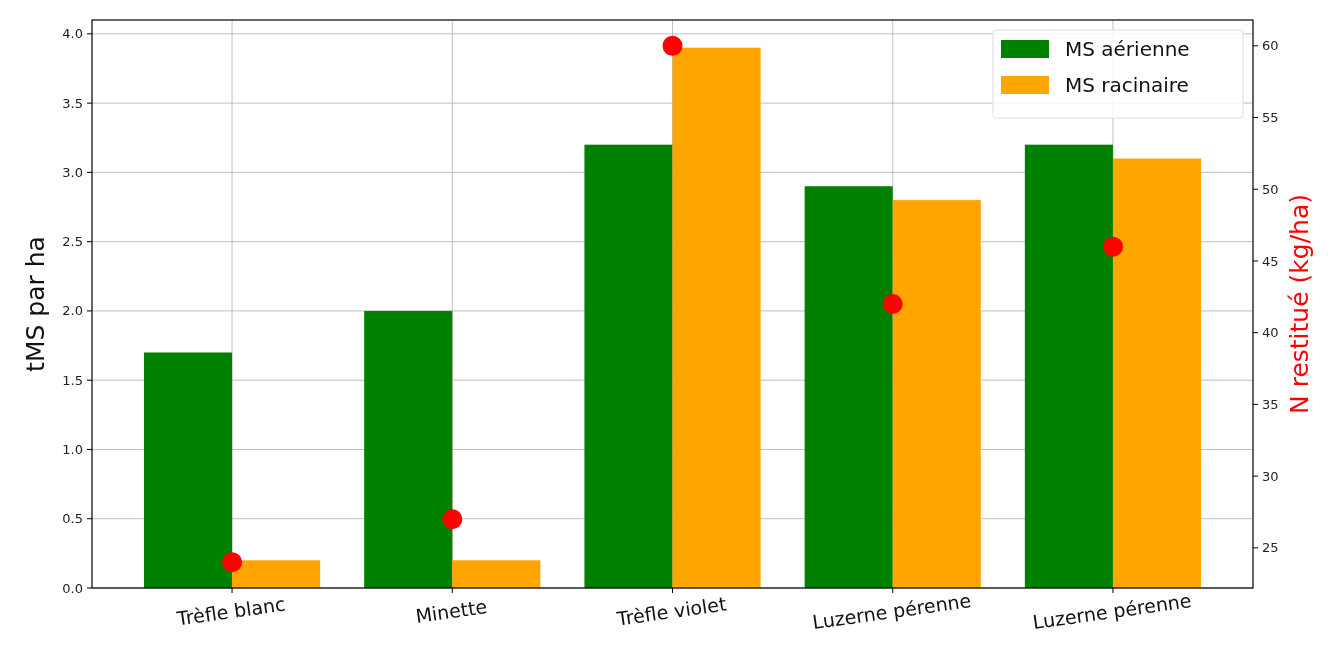  I want to click on y-tick-label: 2.5, so click(72, 242).